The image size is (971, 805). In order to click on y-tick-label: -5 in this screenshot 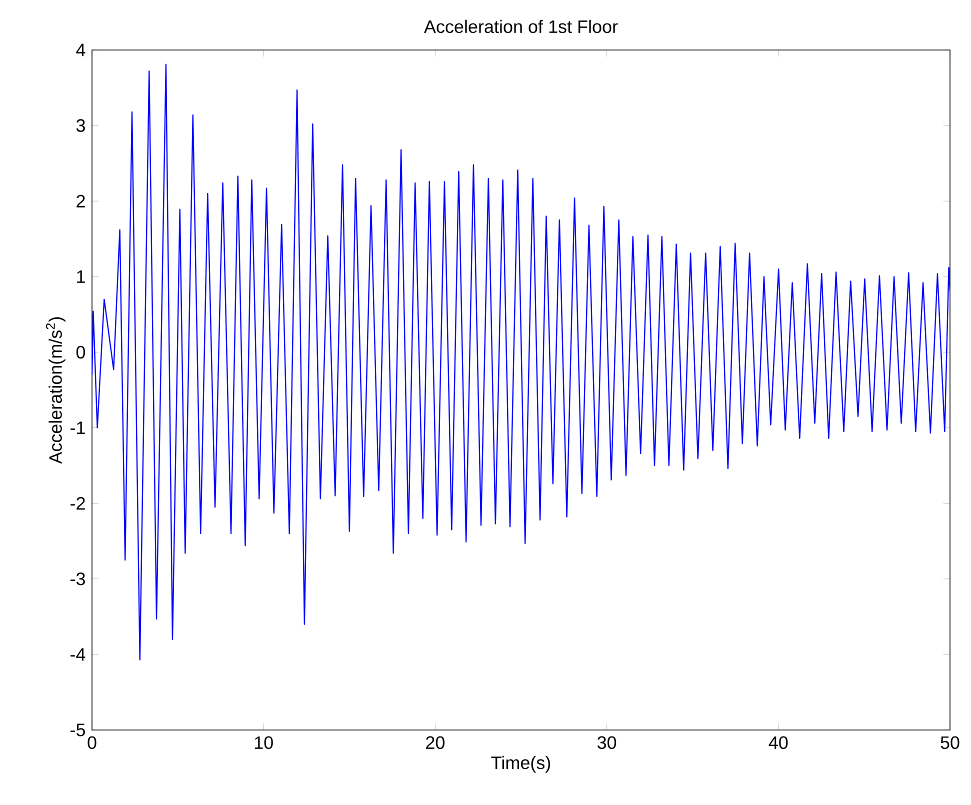, I will do `click(77, 730)`.